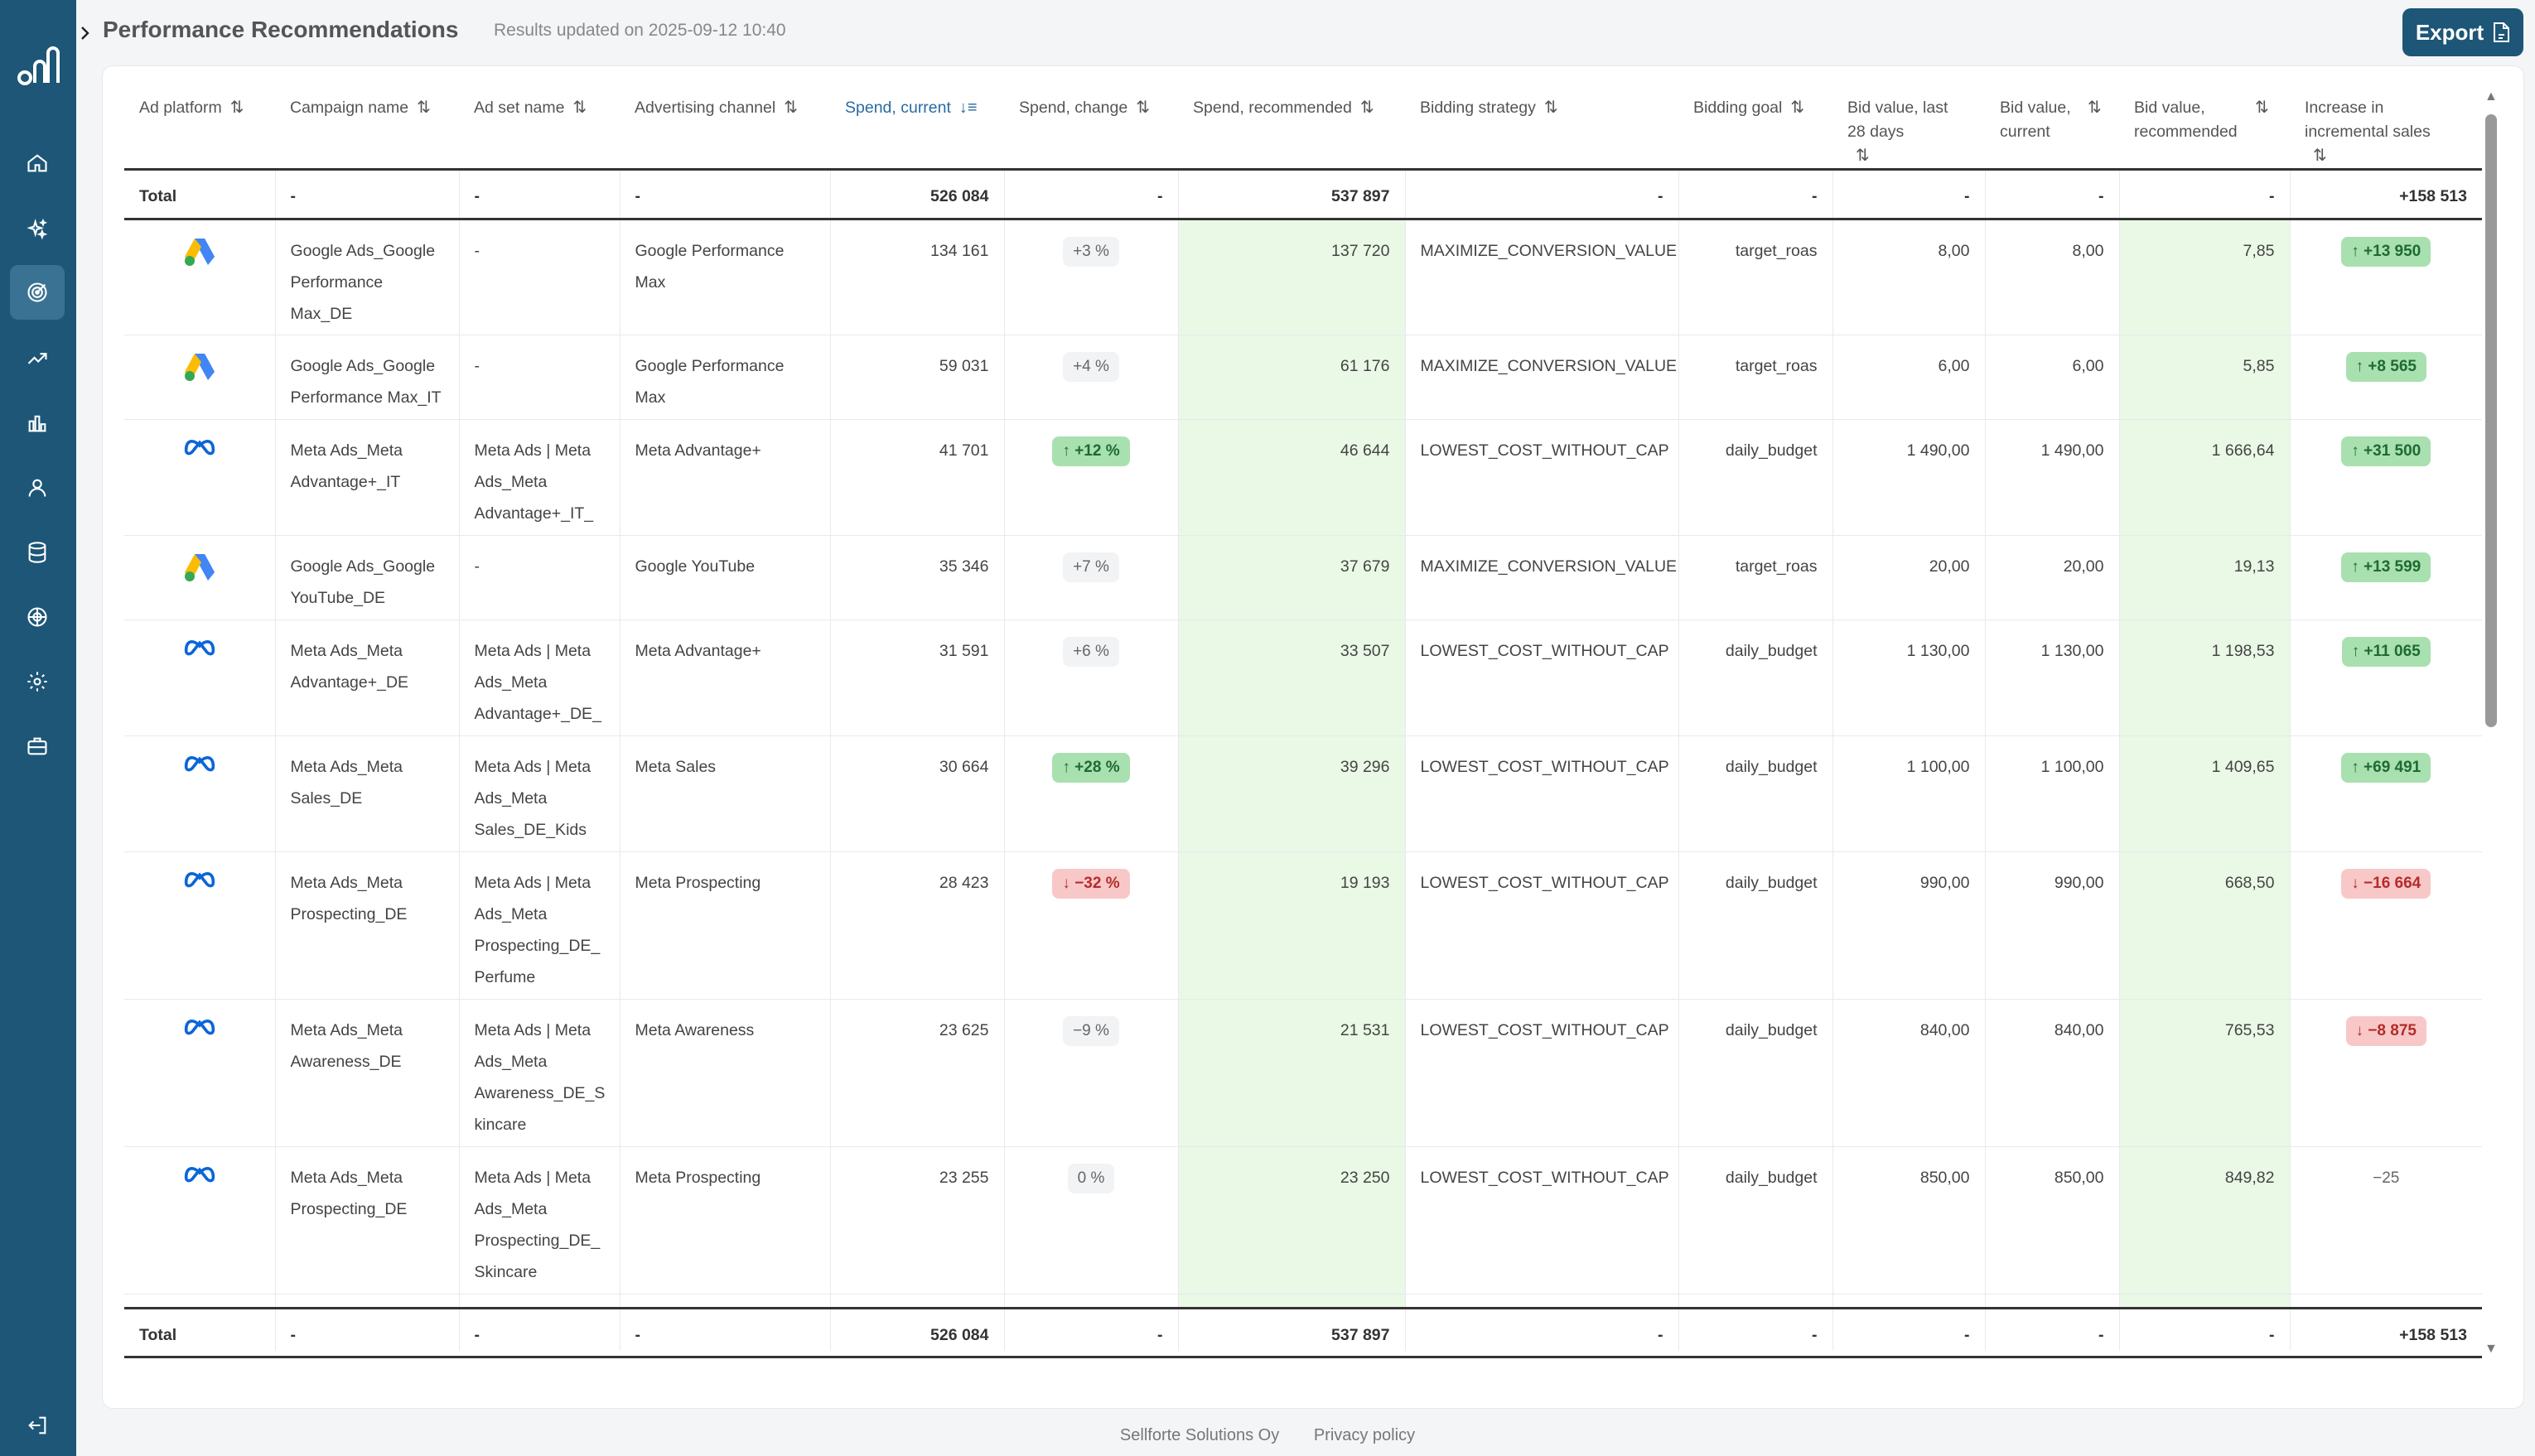 The height and width of the screenshot is (1456, 2535). What do you see at coordinates (2052, 1073) in the screenshot?
I see `bid-current-cell: 840,00` at bounding box center [2052, 1073].